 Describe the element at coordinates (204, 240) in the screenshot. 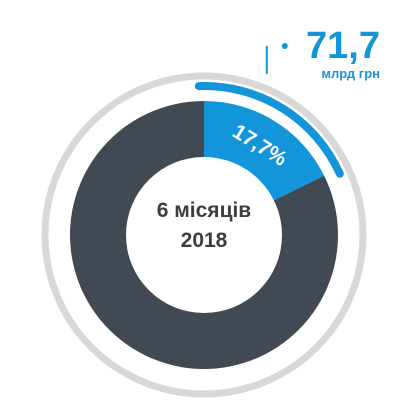

I see `center-label-year: 2018` at that location.